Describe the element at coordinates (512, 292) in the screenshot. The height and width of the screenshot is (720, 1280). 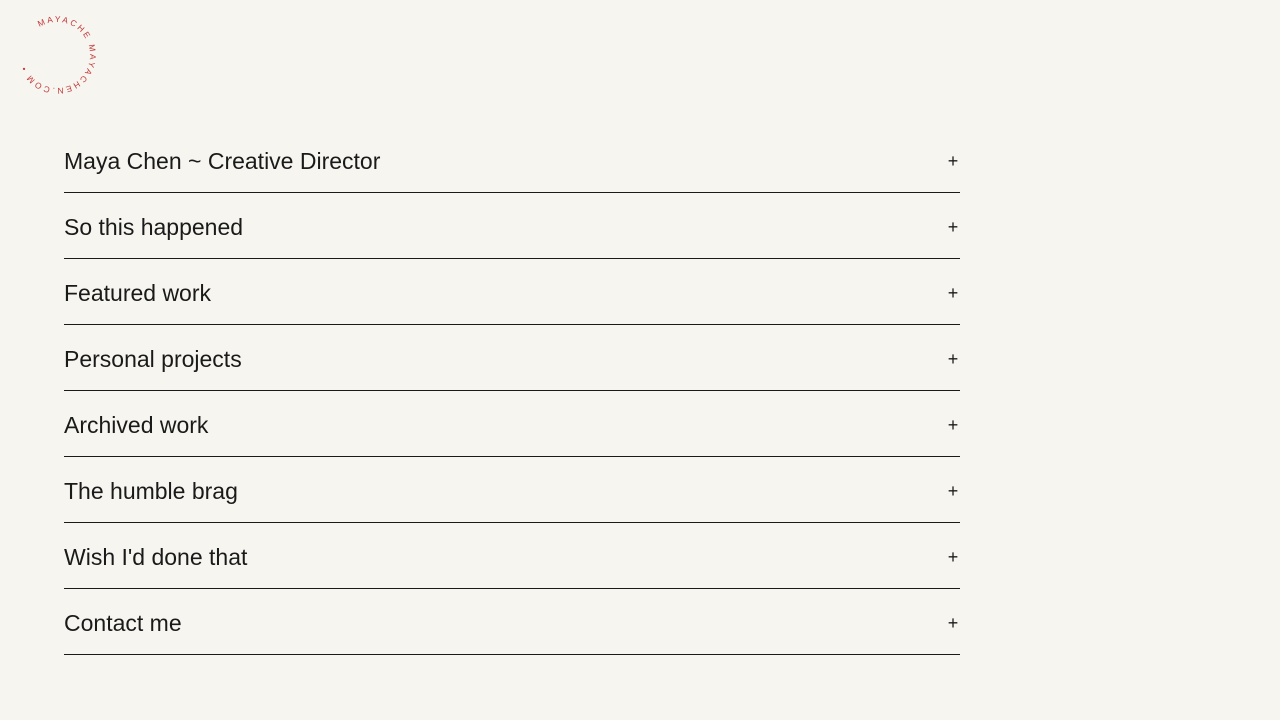
I see `accordion-item: Featured work +` at that location.